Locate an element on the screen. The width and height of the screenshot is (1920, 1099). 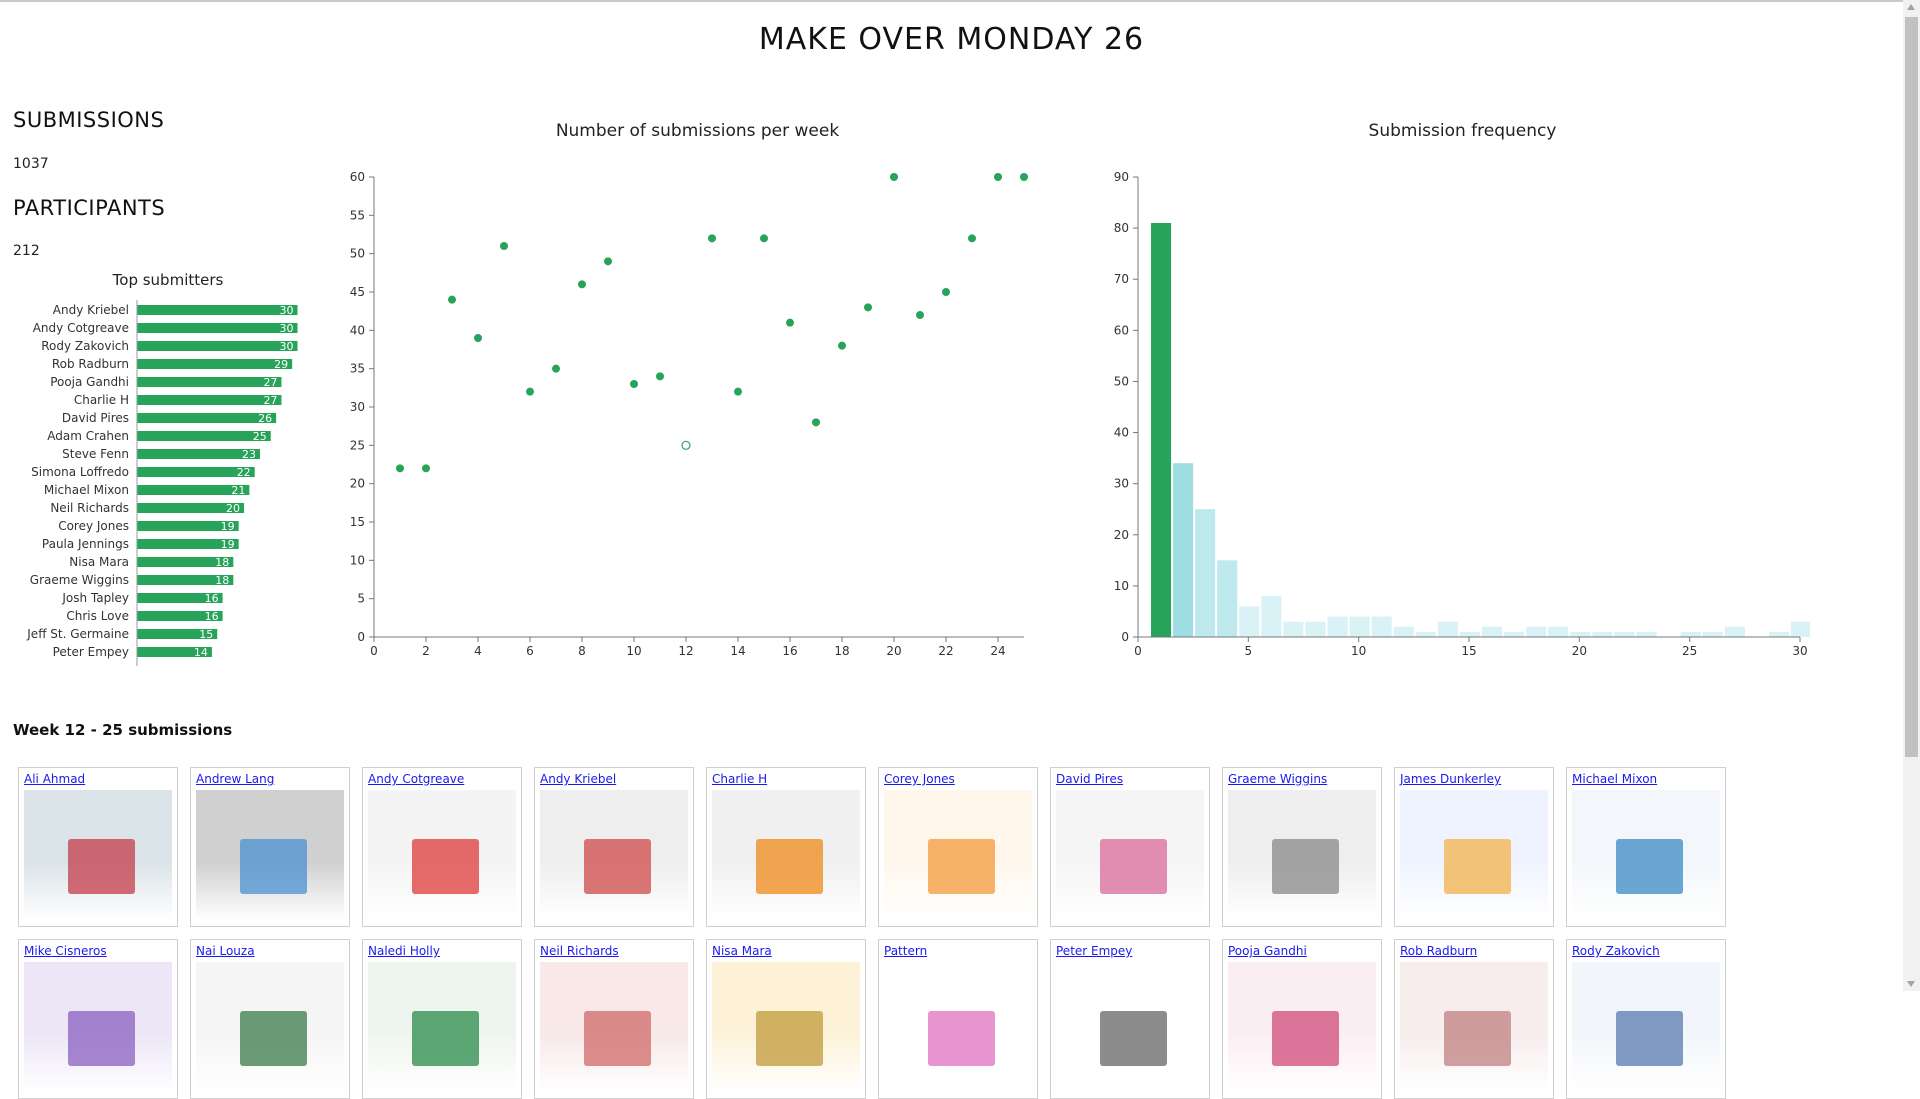
submission-author-link: Pattern is located at coordinates (906, 951).